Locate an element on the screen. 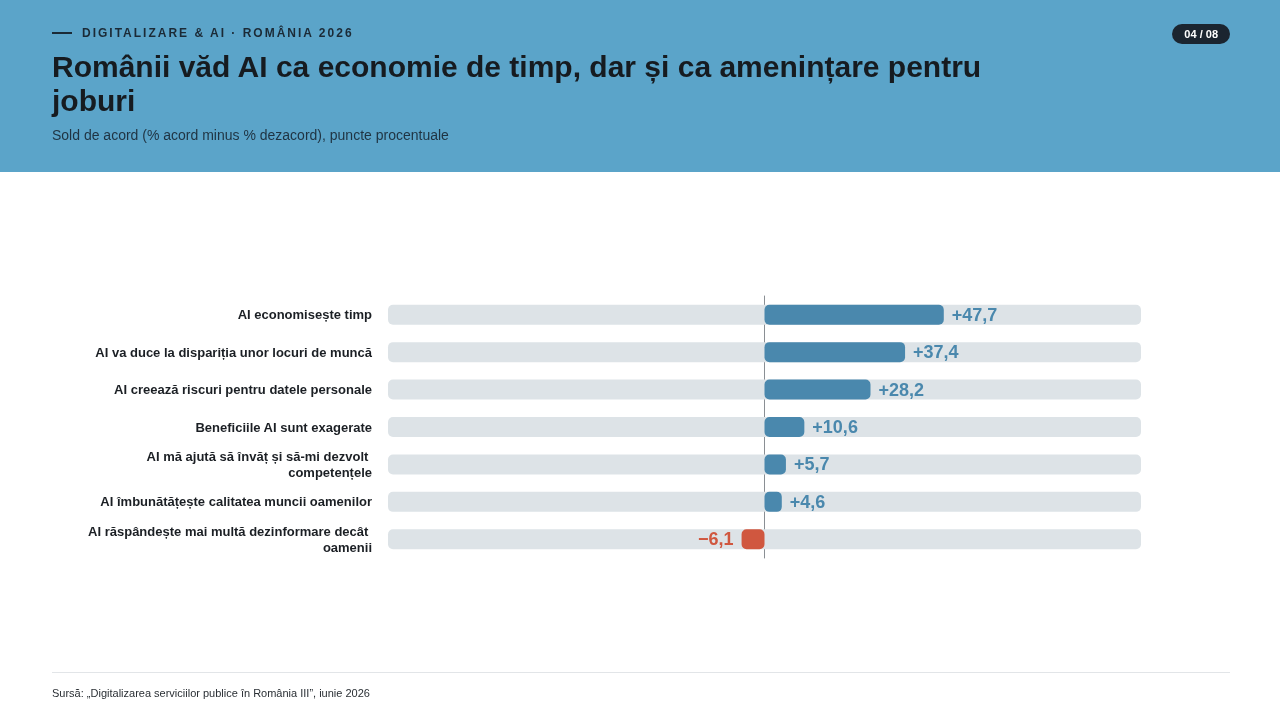 This screenshot has width=1280, height=719. y-tick-label: AI îmbunătățește calitatea muncii oamenilor is located at coordinates (236, 502).